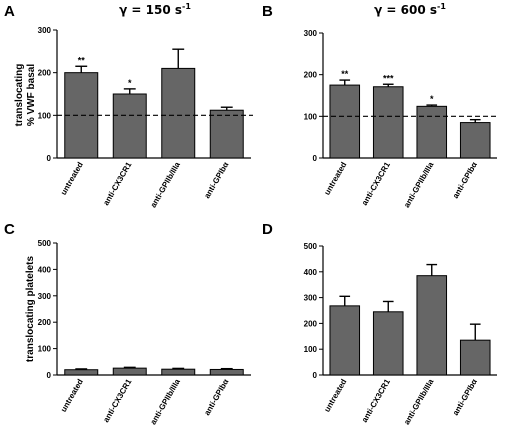  Describe the element at coordinates (31, 95) in the screenshot. I see `y-axis-label: % VWF basal` at that location.